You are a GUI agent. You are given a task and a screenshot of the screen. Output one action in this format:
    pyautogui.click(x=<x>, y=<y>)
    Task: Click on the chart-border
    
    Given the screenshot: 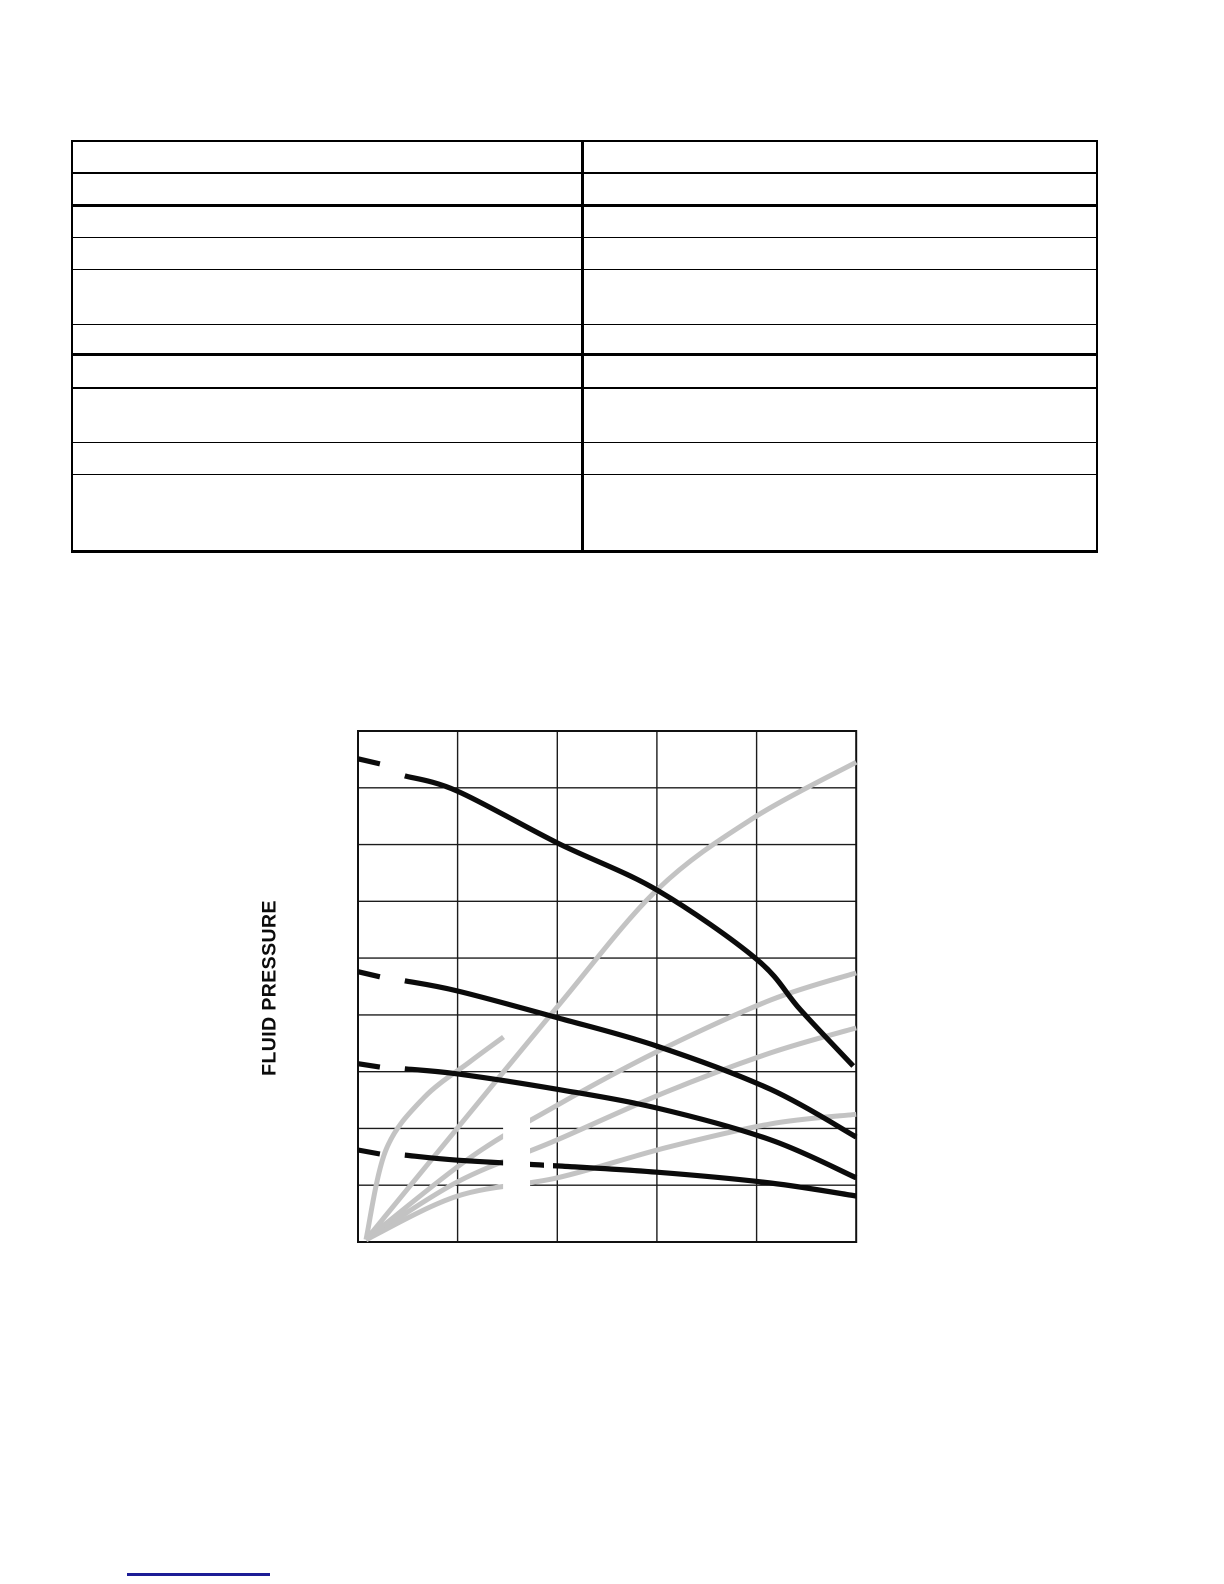 What is the action you would take?
    pyautogui.click(x=607, y=986)
    